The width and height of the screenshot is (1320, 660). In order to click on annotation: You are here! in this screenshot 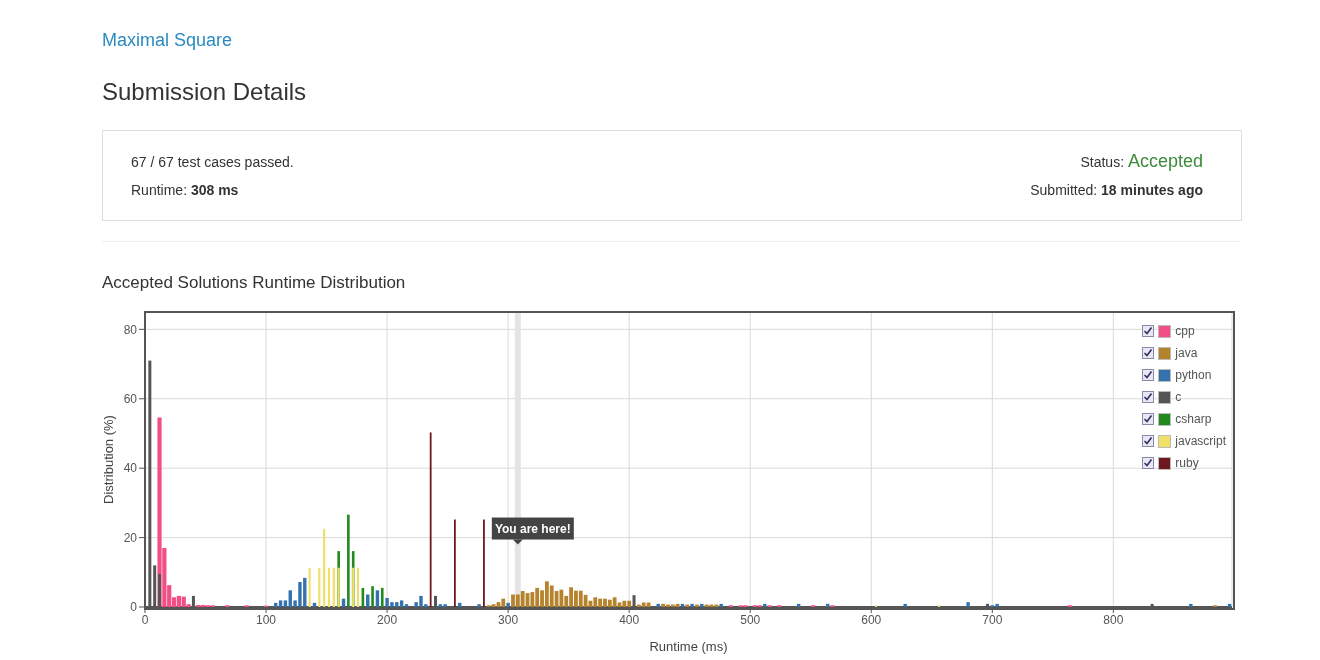, I will do `click(532, 528)`.